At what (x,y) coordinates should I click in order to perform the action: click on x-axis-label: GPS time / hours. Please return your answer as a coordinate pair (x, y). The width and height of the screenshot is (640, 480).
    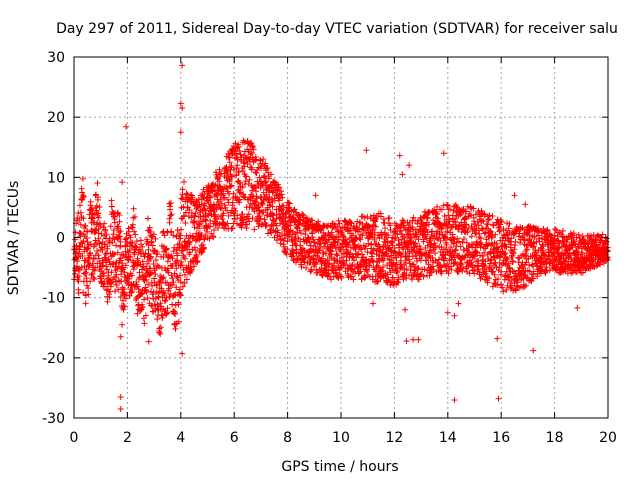
    Looking at the image, I should click on (339, 467).